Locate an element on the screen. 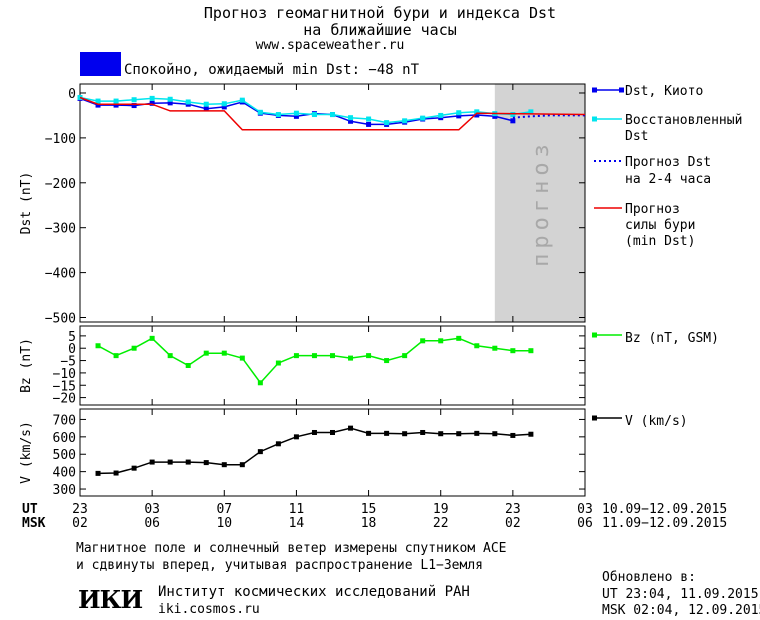 This screenshot has width=760, height=620. msk-date-range: 11.09−12.09.2015 is located at coordinates (664, 523).